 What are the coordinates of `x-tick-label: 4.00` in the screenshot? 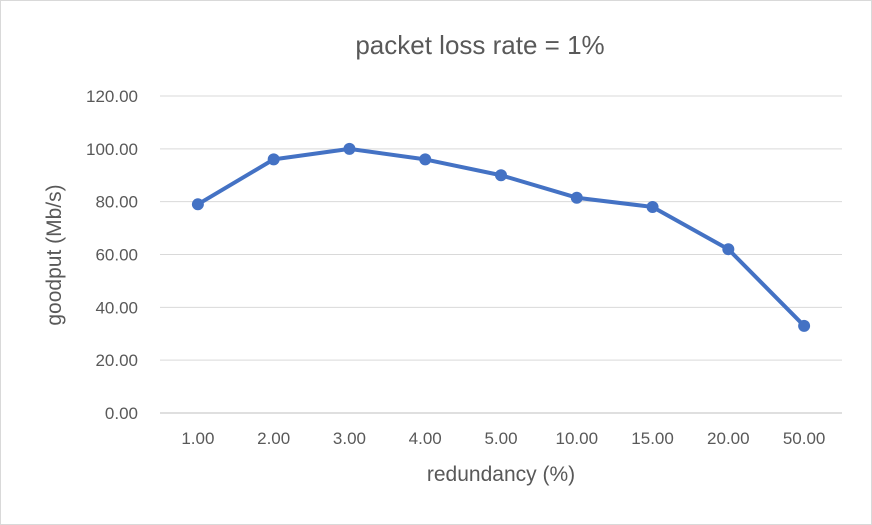 It's located at (425, 438).